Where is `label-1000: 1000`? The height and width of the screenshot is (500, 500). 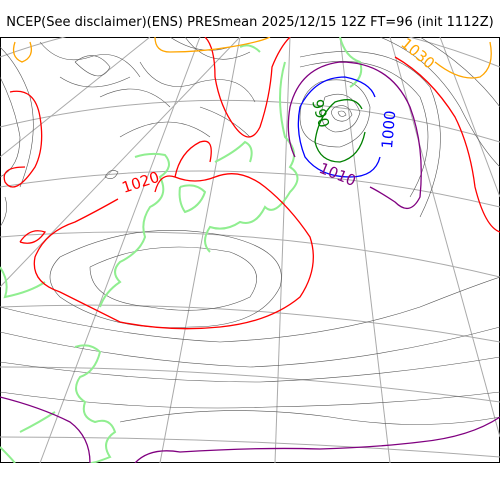
label-1000: 1000 is located at coordinates (388, 130).